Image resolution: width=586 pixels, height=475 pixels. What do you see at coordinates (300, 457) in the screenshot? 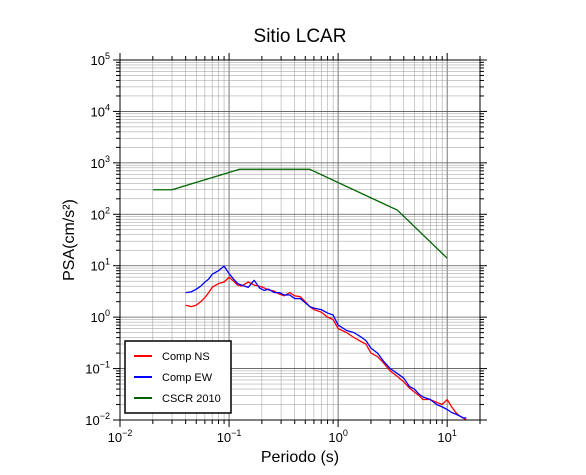
I see `x-axis-label: Periodo (s)` at bounding box center [300, 457].